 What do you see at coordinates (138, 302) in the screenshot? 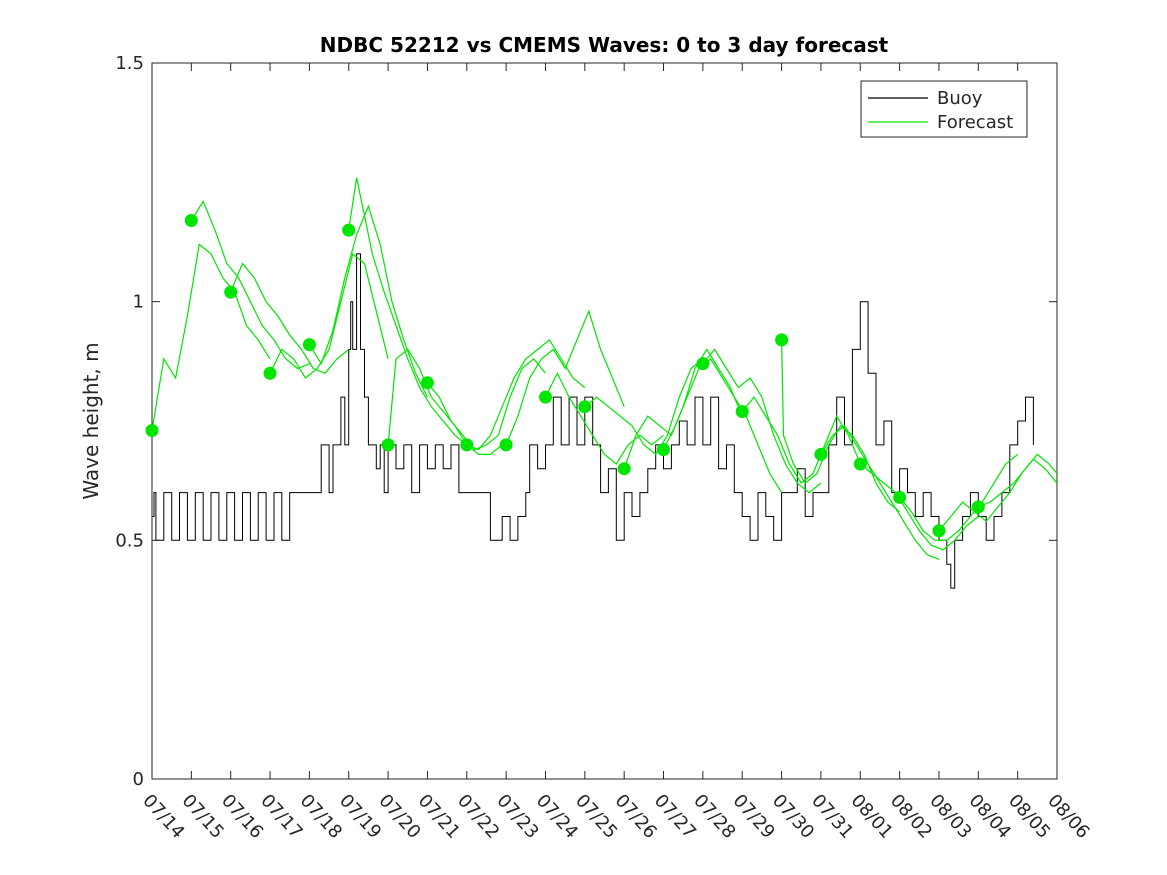
I see `y-tick-label: 1` at bounding box center [138, 302].